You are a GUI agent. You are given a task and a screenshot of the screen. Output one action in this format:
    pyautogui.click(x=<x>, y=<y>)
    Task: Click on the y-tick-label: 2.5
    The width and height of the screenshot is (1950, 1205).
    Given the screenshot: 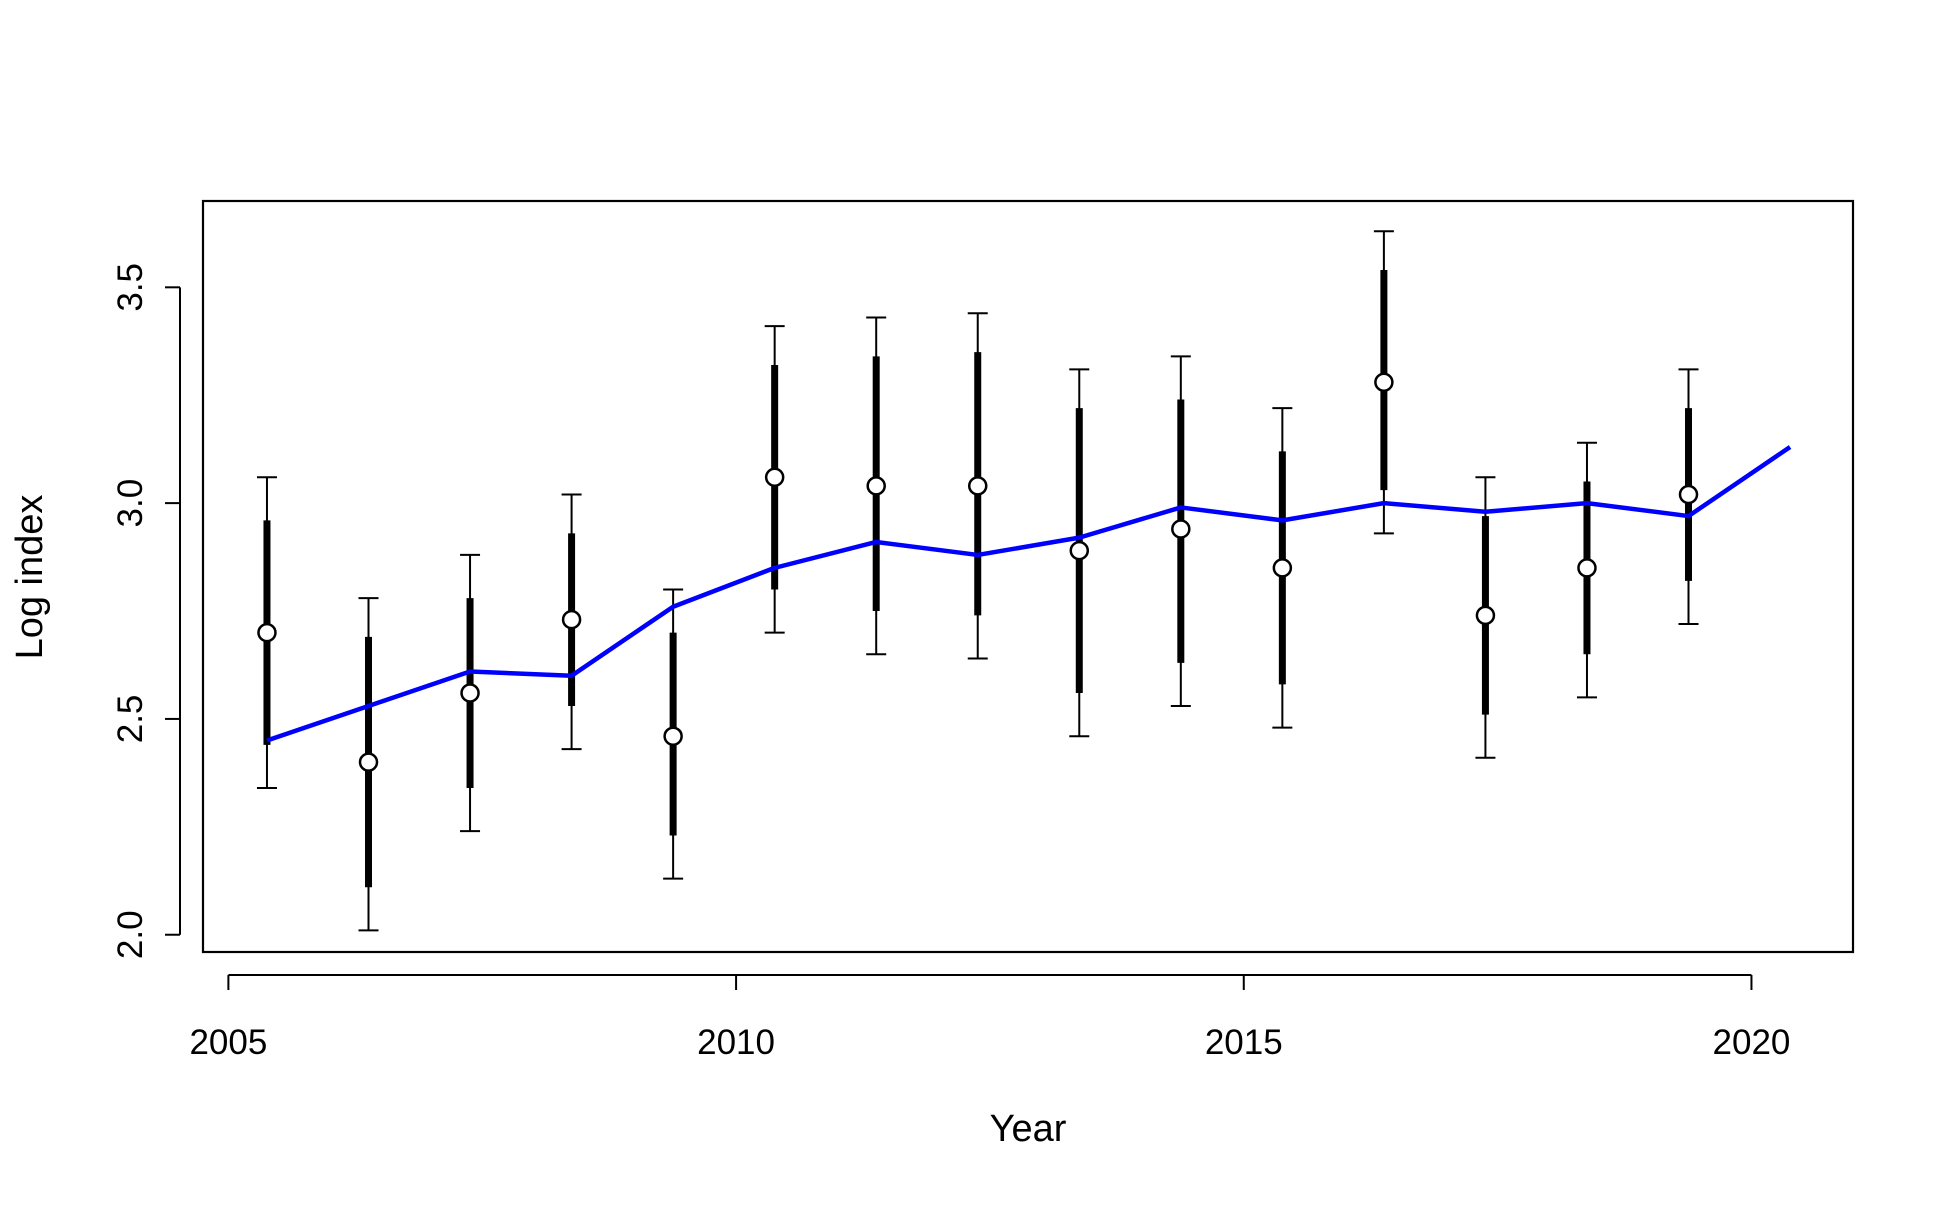 What is the action you would take?
    pyautogui.click(x=130, y=719)
    